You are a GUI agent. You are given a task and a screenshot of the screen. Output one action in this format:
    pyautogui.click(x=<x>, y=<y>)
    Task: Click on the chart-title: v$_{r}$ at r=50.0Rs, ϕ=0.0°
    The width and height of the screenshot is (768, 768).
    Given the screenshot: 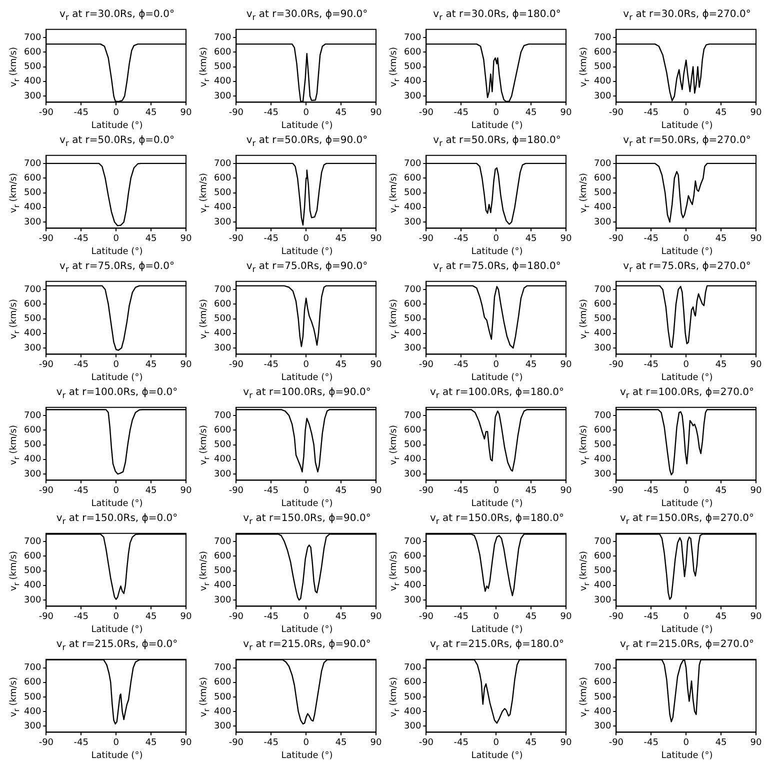 What is the action you would take?
    pyautogui.click(x=117, y=141)
    